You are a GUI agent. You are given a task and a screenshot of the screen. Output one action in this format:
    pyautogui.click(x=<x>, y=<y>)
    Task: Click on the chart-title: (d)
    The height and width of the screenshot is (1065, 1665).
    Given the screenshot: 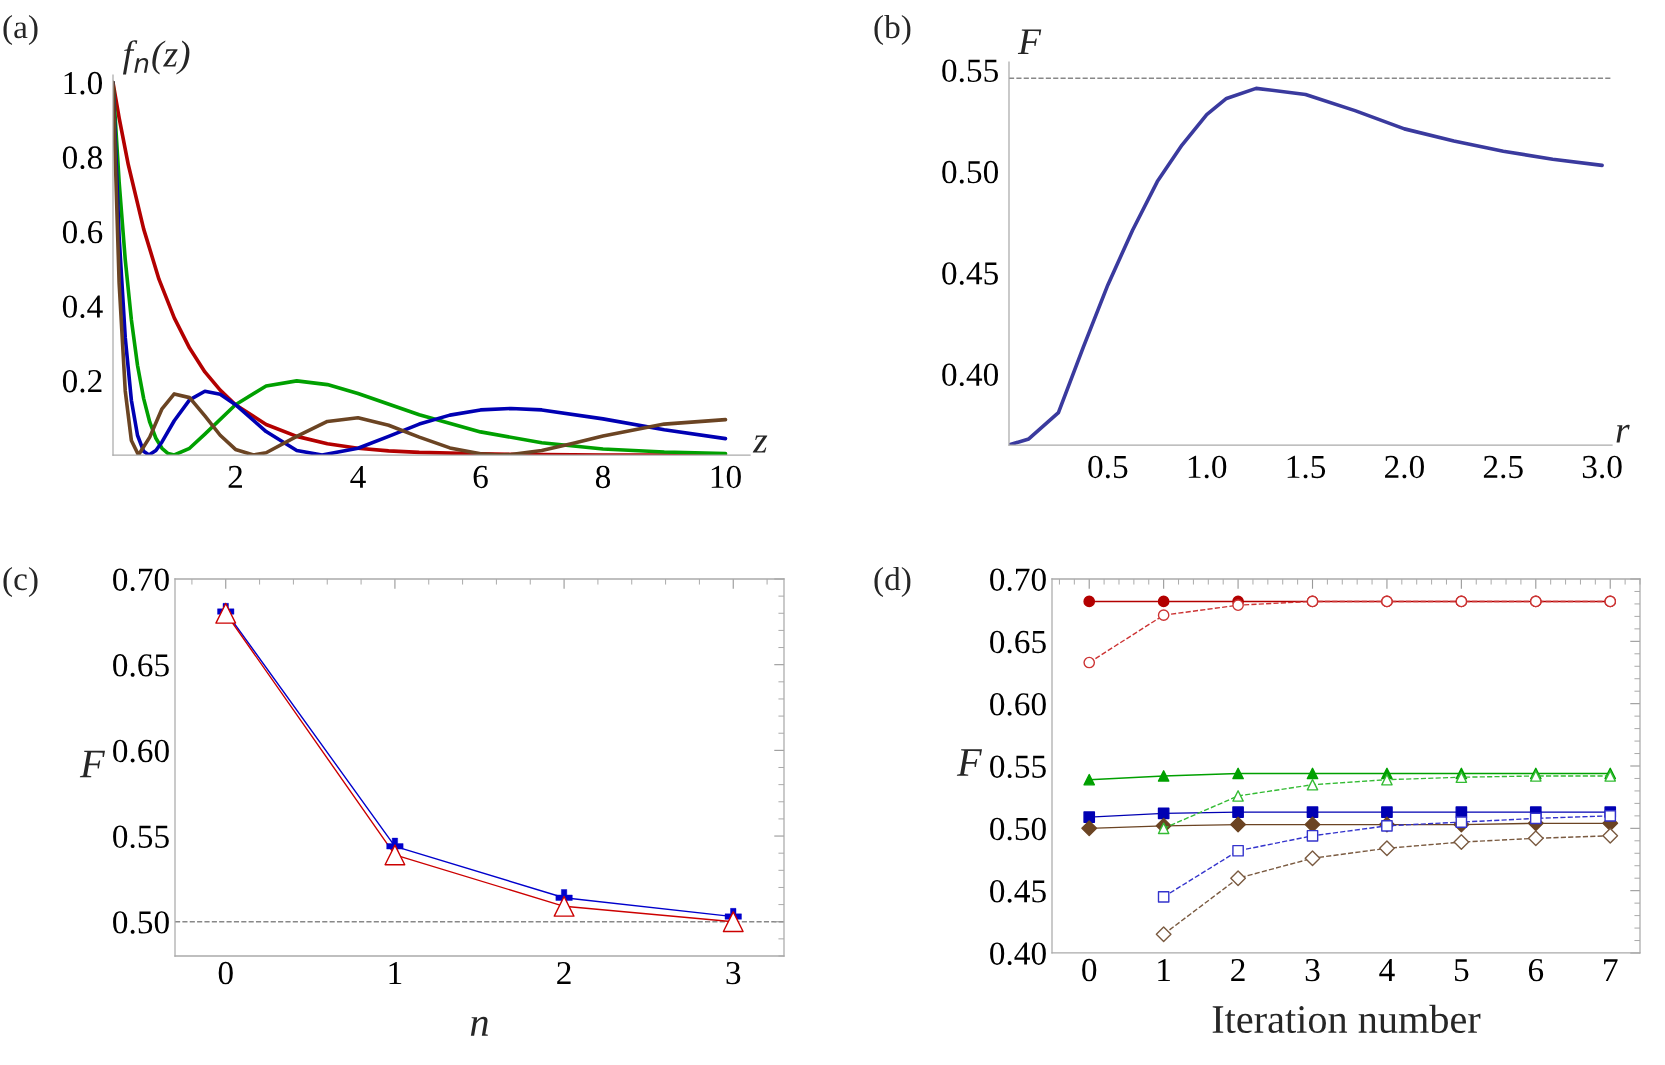 What is the action you would take?
    pyautogui.click(x=892, y=582)
    